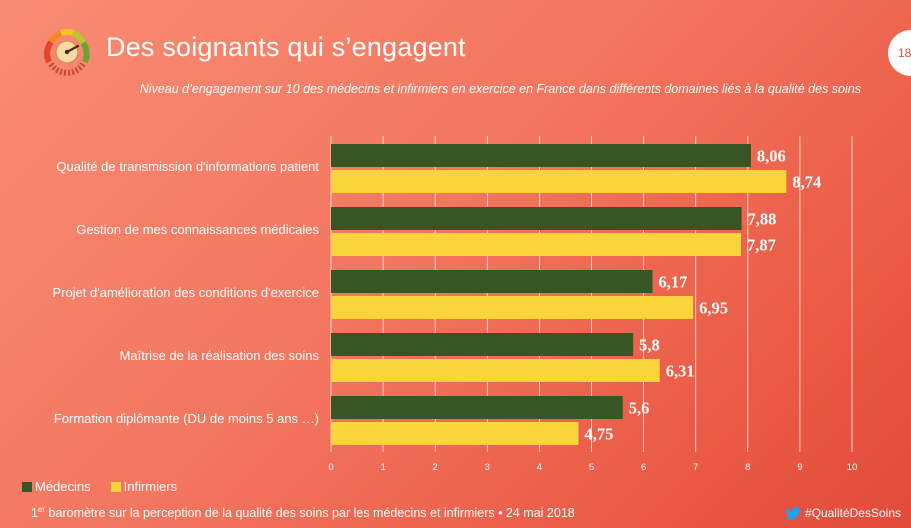 The height and width of the screenshot is (528, 911). I want to click on category-label: Gestion de mes connaissances médicales, so click(197, 229).